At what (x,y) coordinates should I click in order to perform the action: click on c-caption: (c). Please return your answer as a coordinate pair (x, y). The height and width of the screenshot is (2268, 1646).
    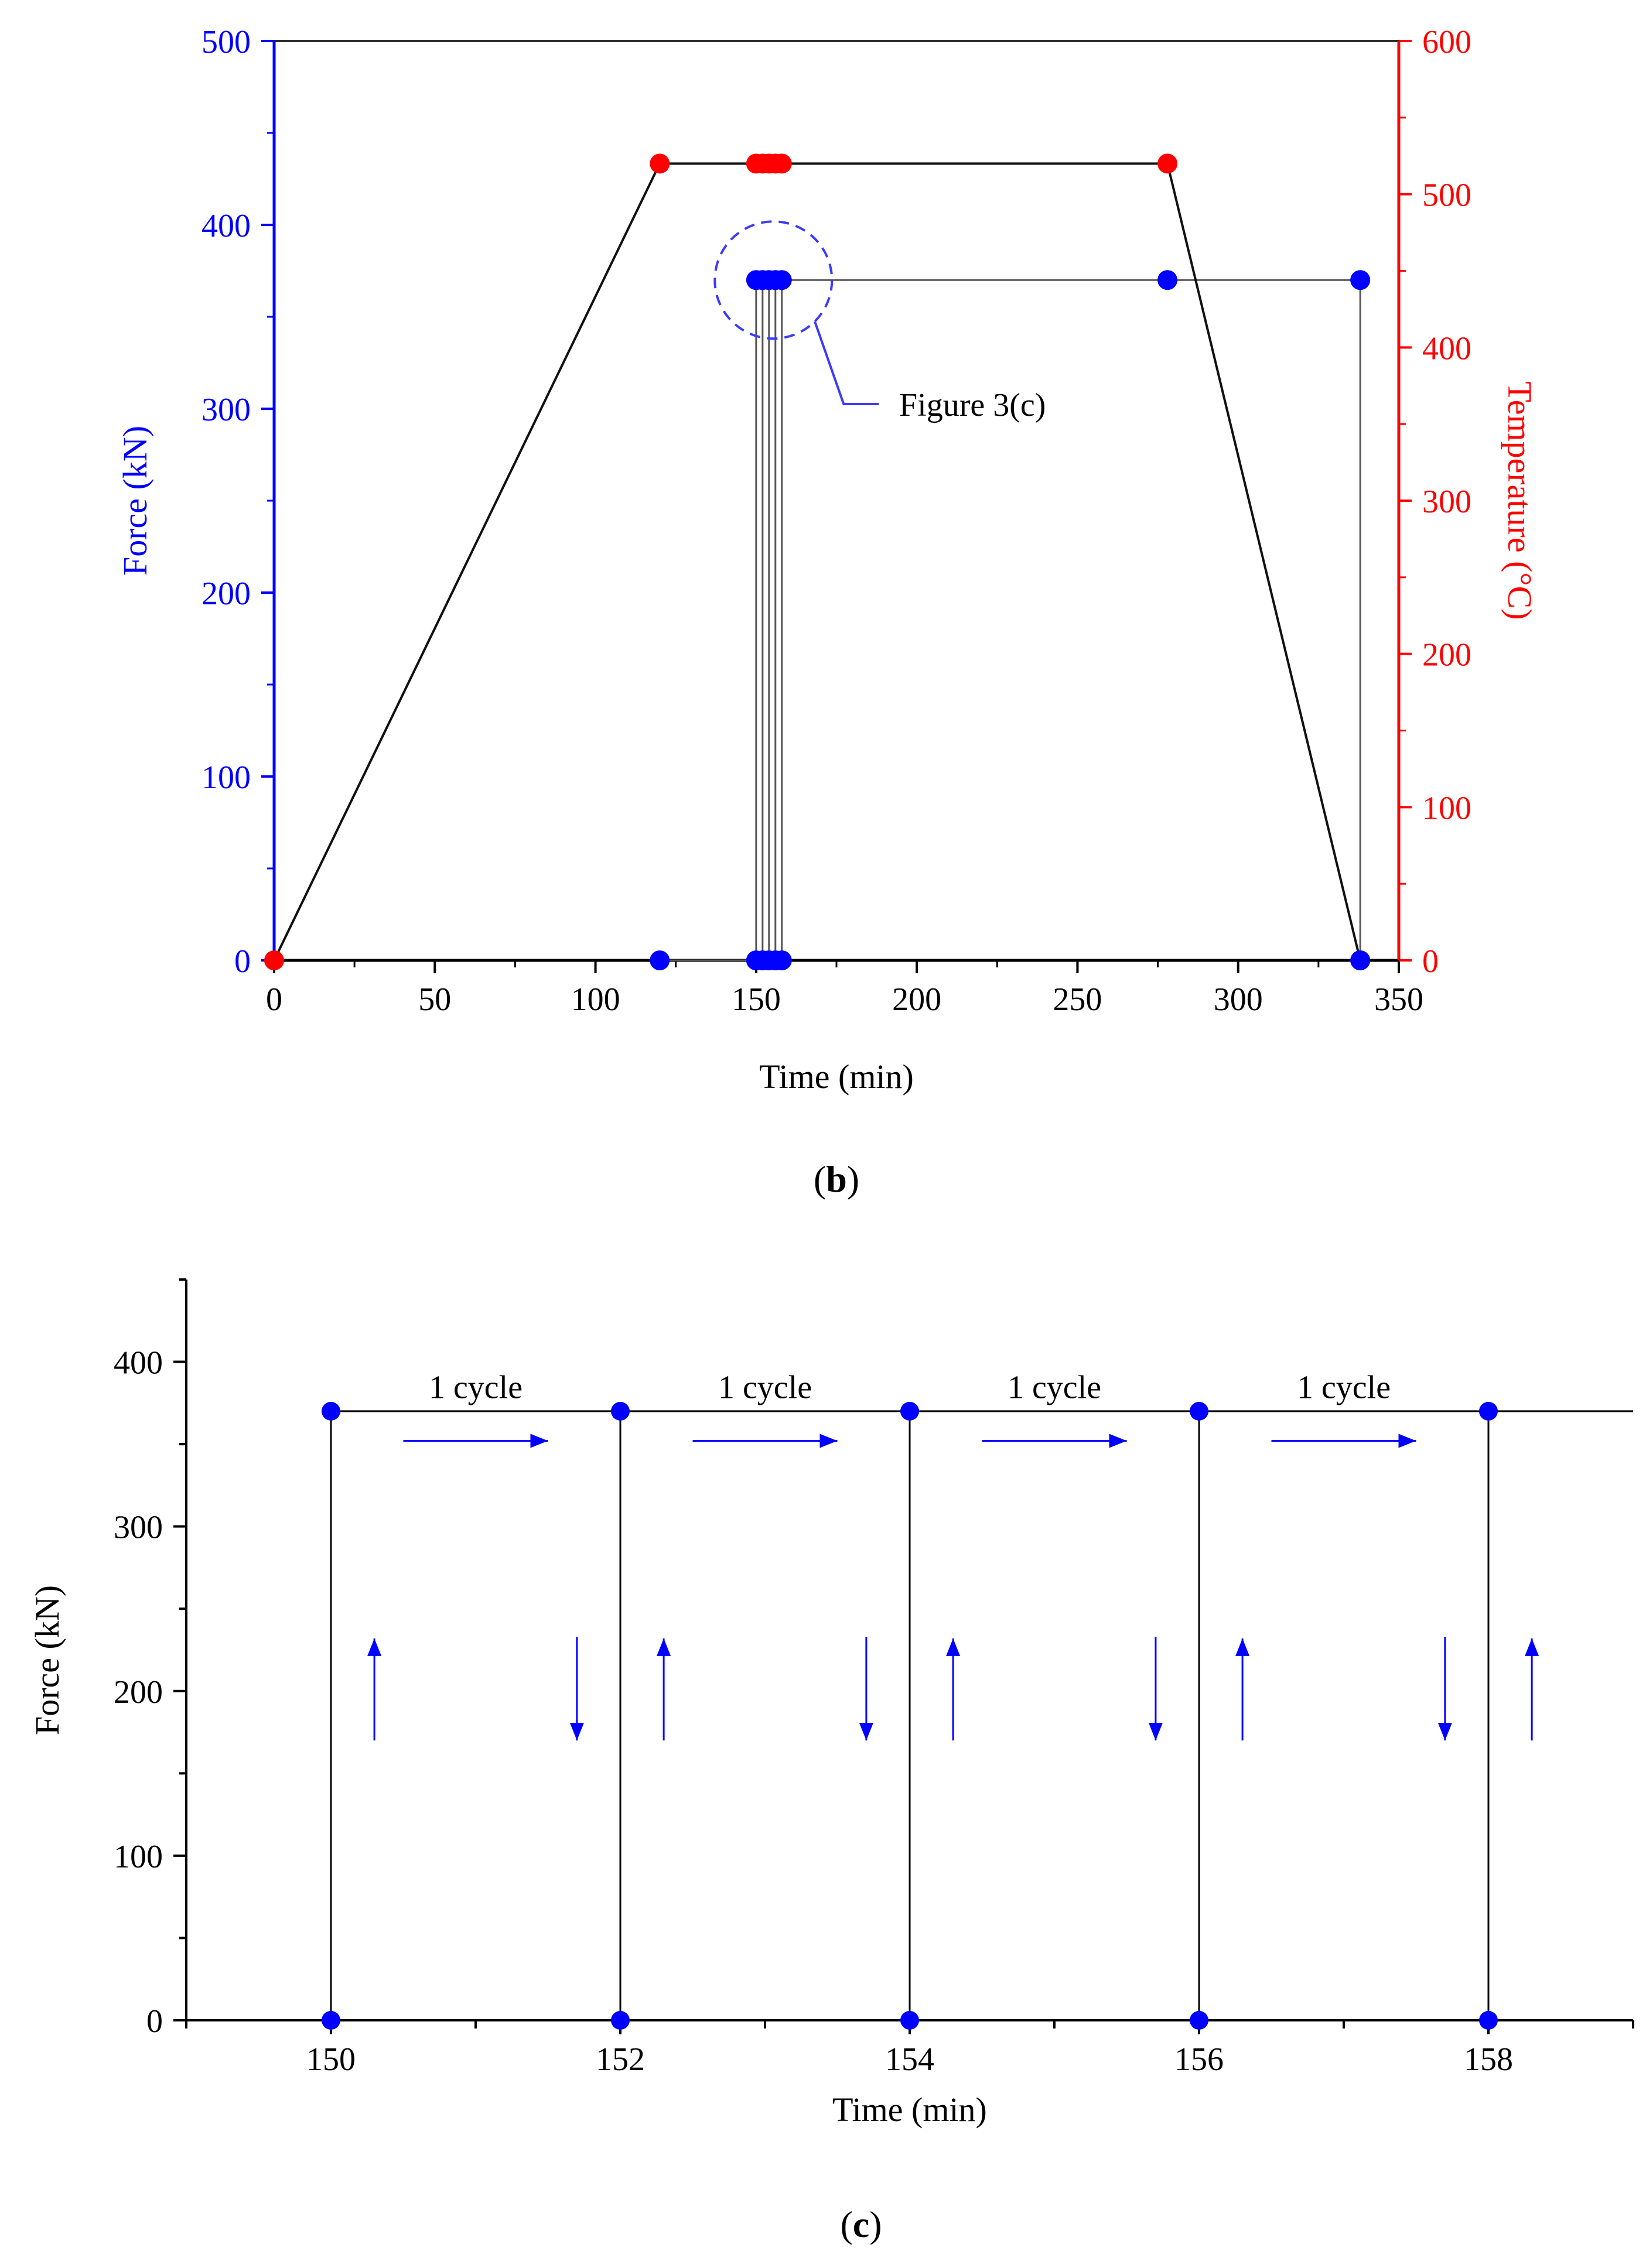
    Looking at the image, I should click on (861, 2224).